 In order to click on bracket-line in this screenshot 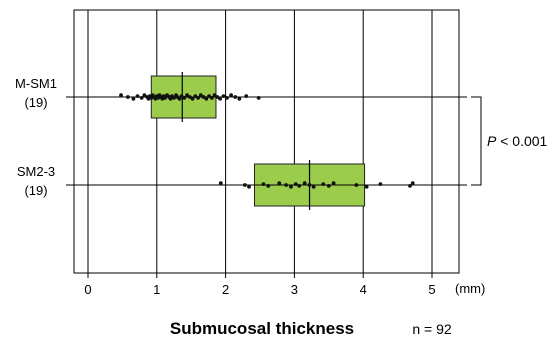, I will do `click(476, 141)`.